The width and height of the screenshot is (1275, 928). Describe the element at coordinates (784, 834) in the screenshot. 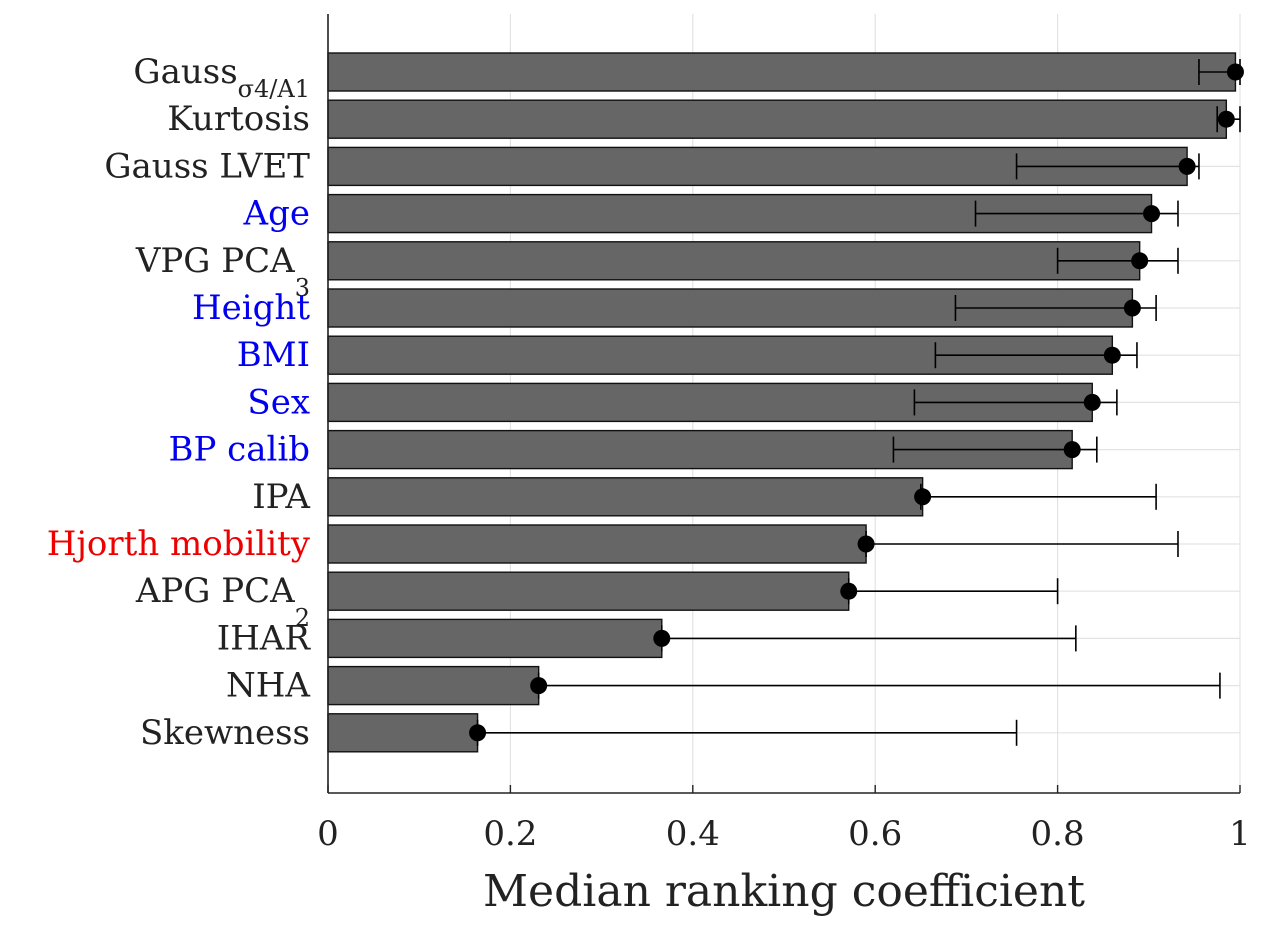

I see `x-tick-labels: 0 0.2 0.4 0.6 0.8 1` at that location.